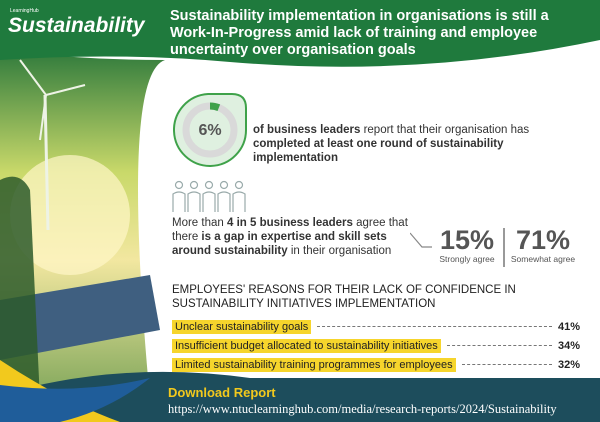  Describe the element at coordinates (199, 223) in the screenshot. I see `text: More than` at that location.